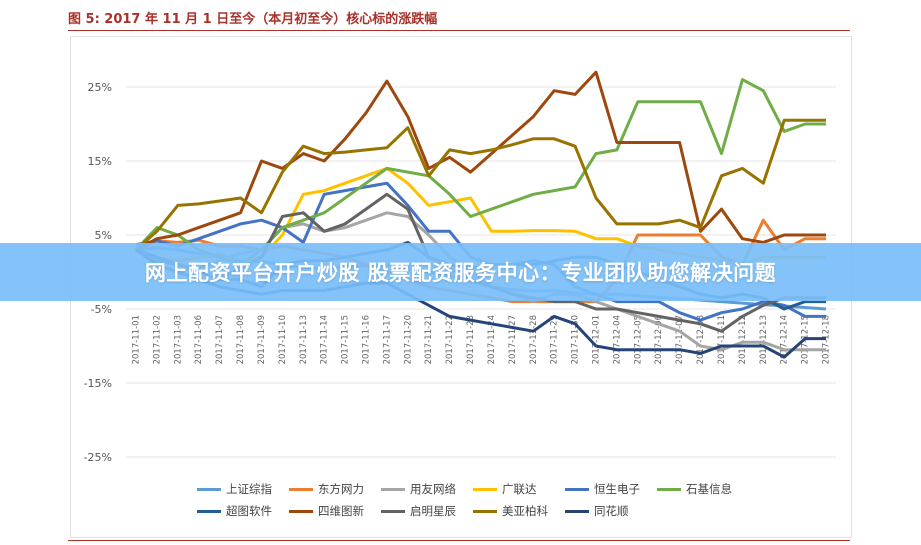  What do you see at coordinates (597, 339) in the screenshot?
I see `x-tick-label: 2017-12-01` at bounding box center [597, 339].